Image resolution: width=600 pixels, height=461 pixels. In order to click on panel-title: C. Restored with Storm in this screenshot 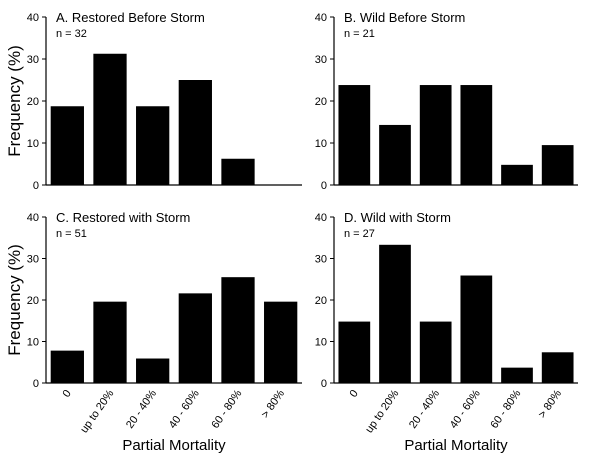, I will do `click(123, 217)`.